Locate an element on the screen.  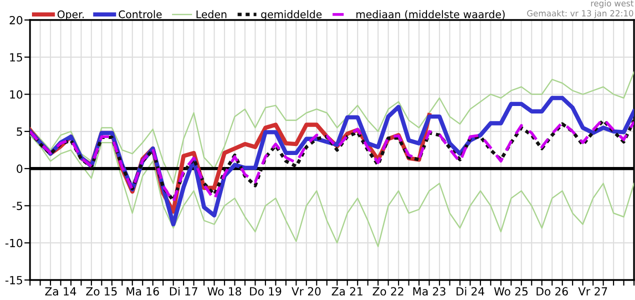
x-tick-label: Di 17 is located at coordinates (184, 291).